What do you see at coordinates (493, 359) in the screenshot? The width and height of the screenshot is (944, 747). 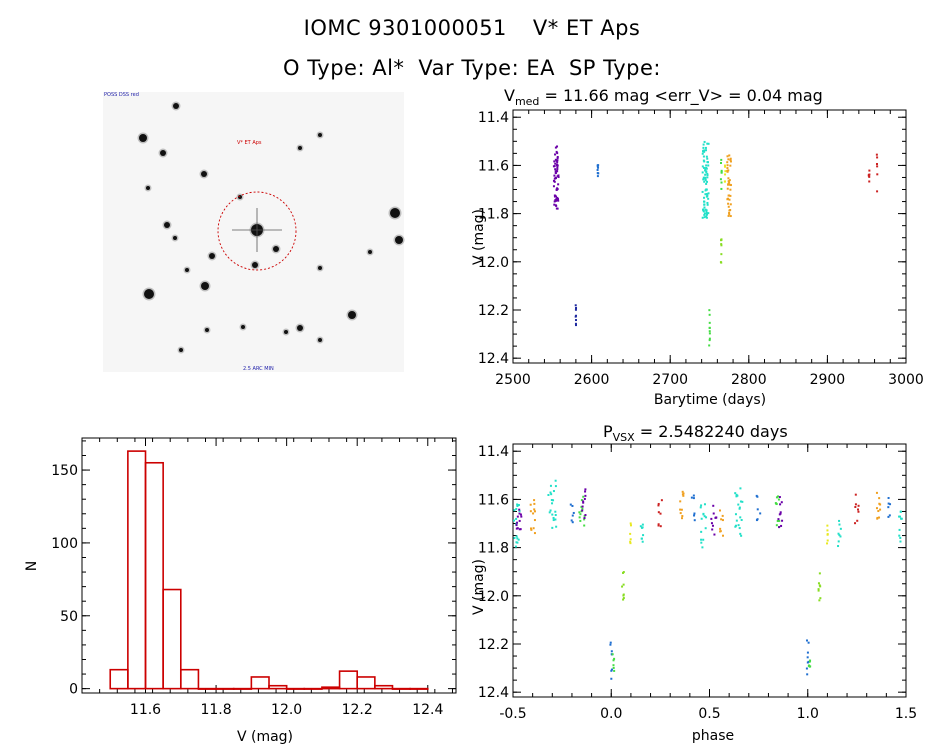 I see `y-tick-label: 12.4` at bounding box center [493, 359].